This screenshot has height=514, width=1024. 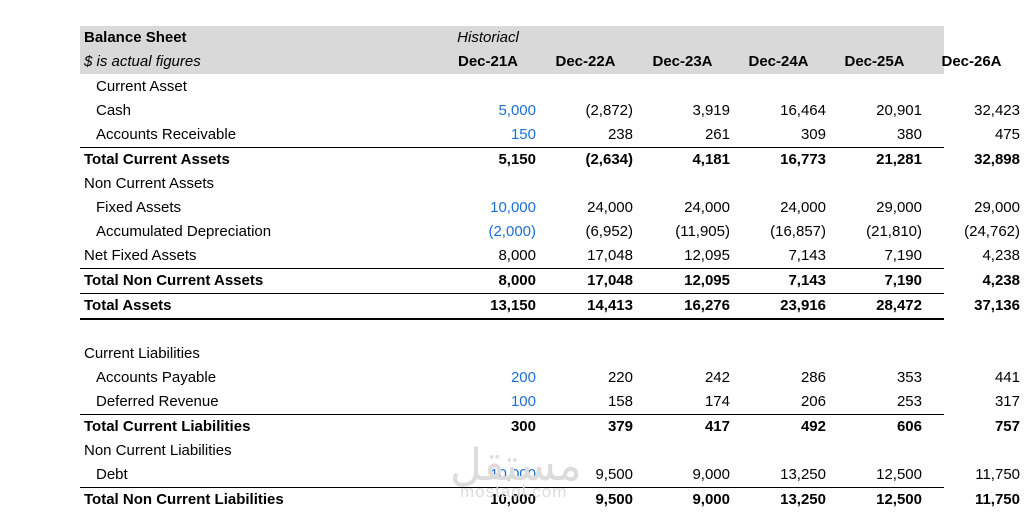 What do you see at coordinates (512, 231) in the screenshot?
I see `cell-value: (2,000)` at bounding box center [512, 231].